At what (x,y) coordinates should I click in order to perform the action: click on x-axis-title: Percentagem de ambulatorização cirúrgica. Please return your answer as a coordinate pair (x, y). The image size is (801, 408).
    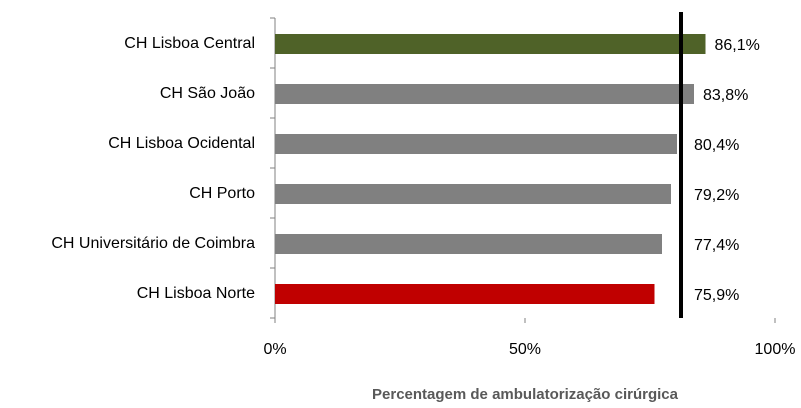
    Looking at the image, I should click on (525, 394).